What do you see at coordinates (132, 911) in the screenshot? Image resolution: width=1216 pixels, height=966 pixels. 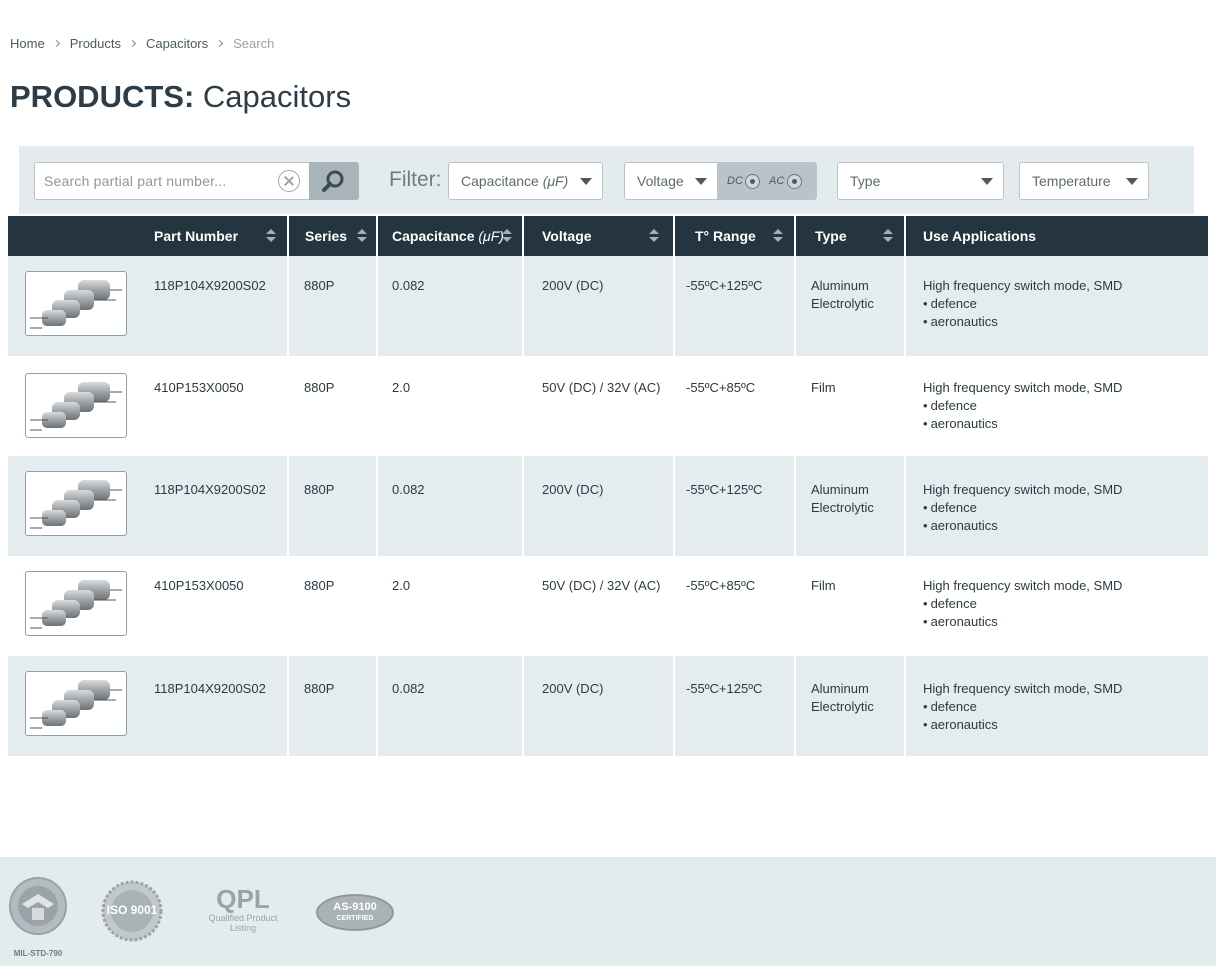 I see `iso-seal-icon` at bounding box center [132, 911].